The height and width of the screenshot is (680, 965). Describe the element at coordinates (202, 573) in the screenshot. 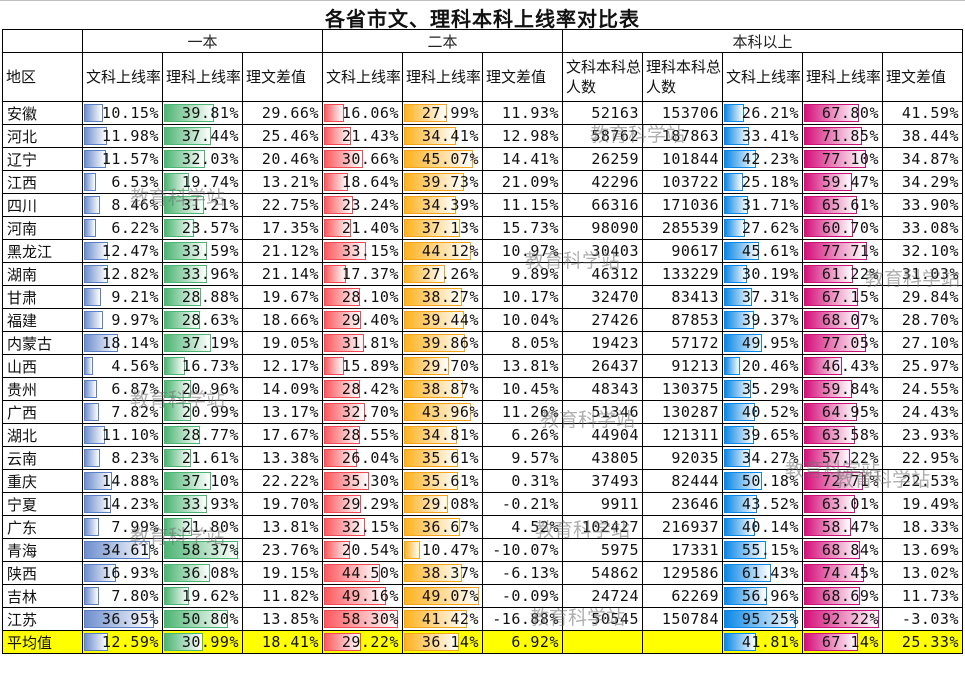

I see `cell-y1l: 36.08%` at that location.